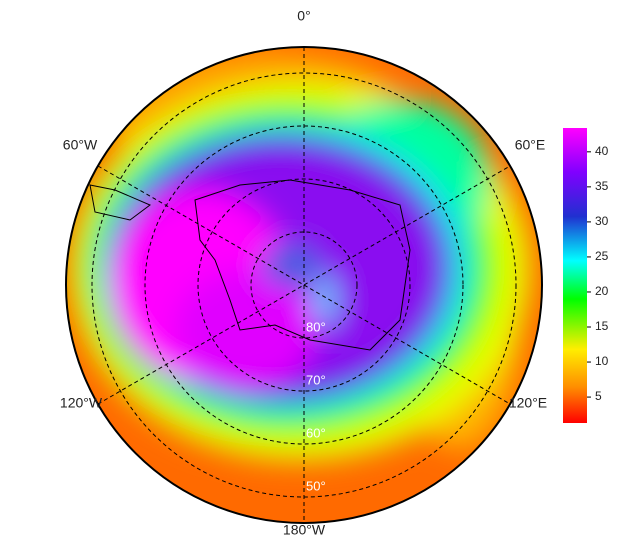 Image resolution: width=625 pixels, height=552 pixels. Describe the element at coordinates (602, 221) in the screenshot. I see `colorbar-tick-label: 30` at that location.